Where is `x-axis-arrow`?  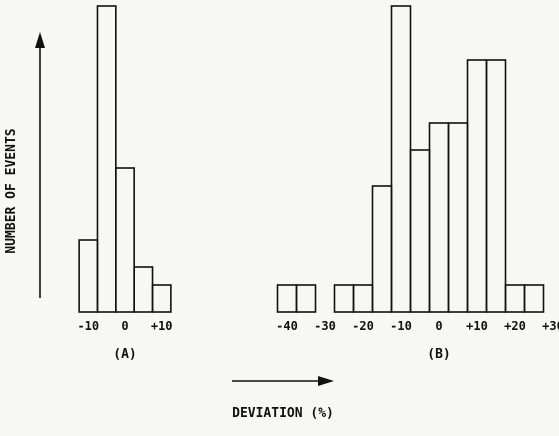
x-axis-arrow is located at coordinates (283, 381).